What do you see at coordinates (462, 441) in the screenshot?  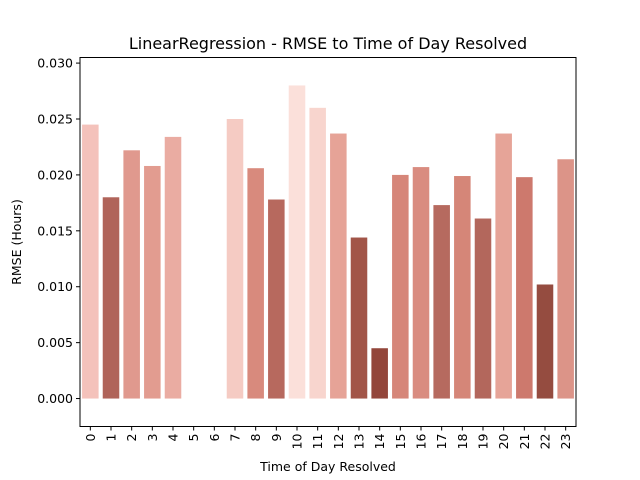 I see `x-tick-label: 18` at bounding box center [462, 441].